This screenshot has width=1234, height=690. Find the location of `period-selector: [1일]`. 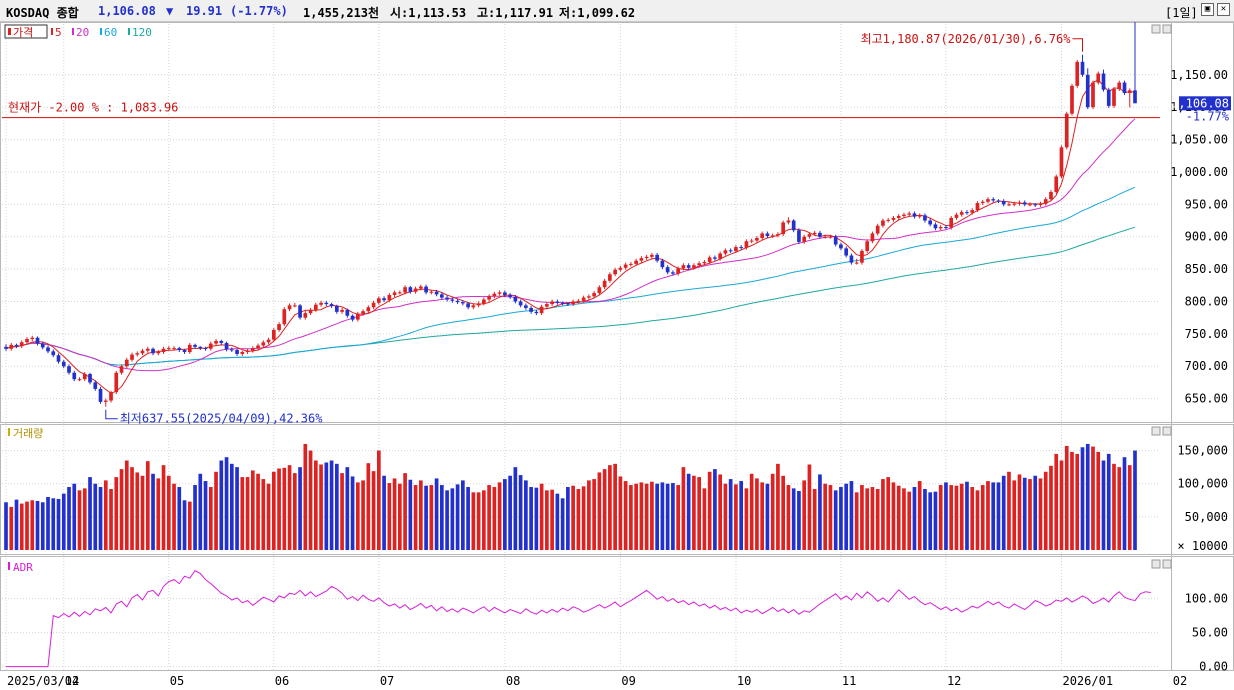

period-selector: [1일] is located at coordinates (1181, 13).